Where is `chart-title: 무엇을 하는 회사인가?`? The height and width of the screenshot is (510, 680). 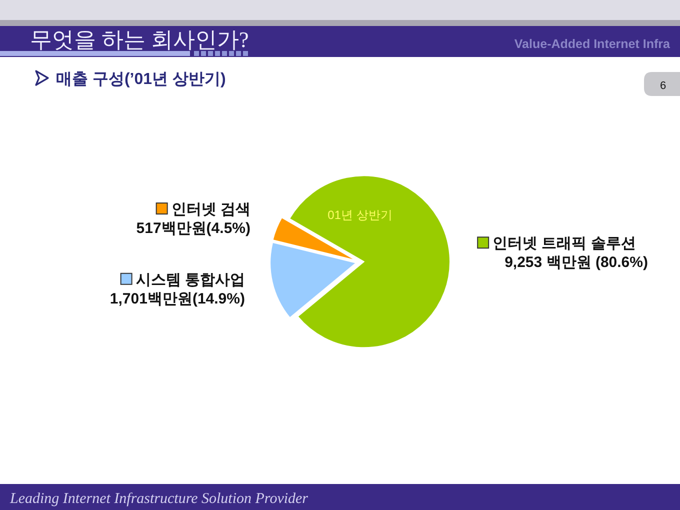
chart-title: 무엇을 하는 회사인가? is located at coordinates (139, 39).